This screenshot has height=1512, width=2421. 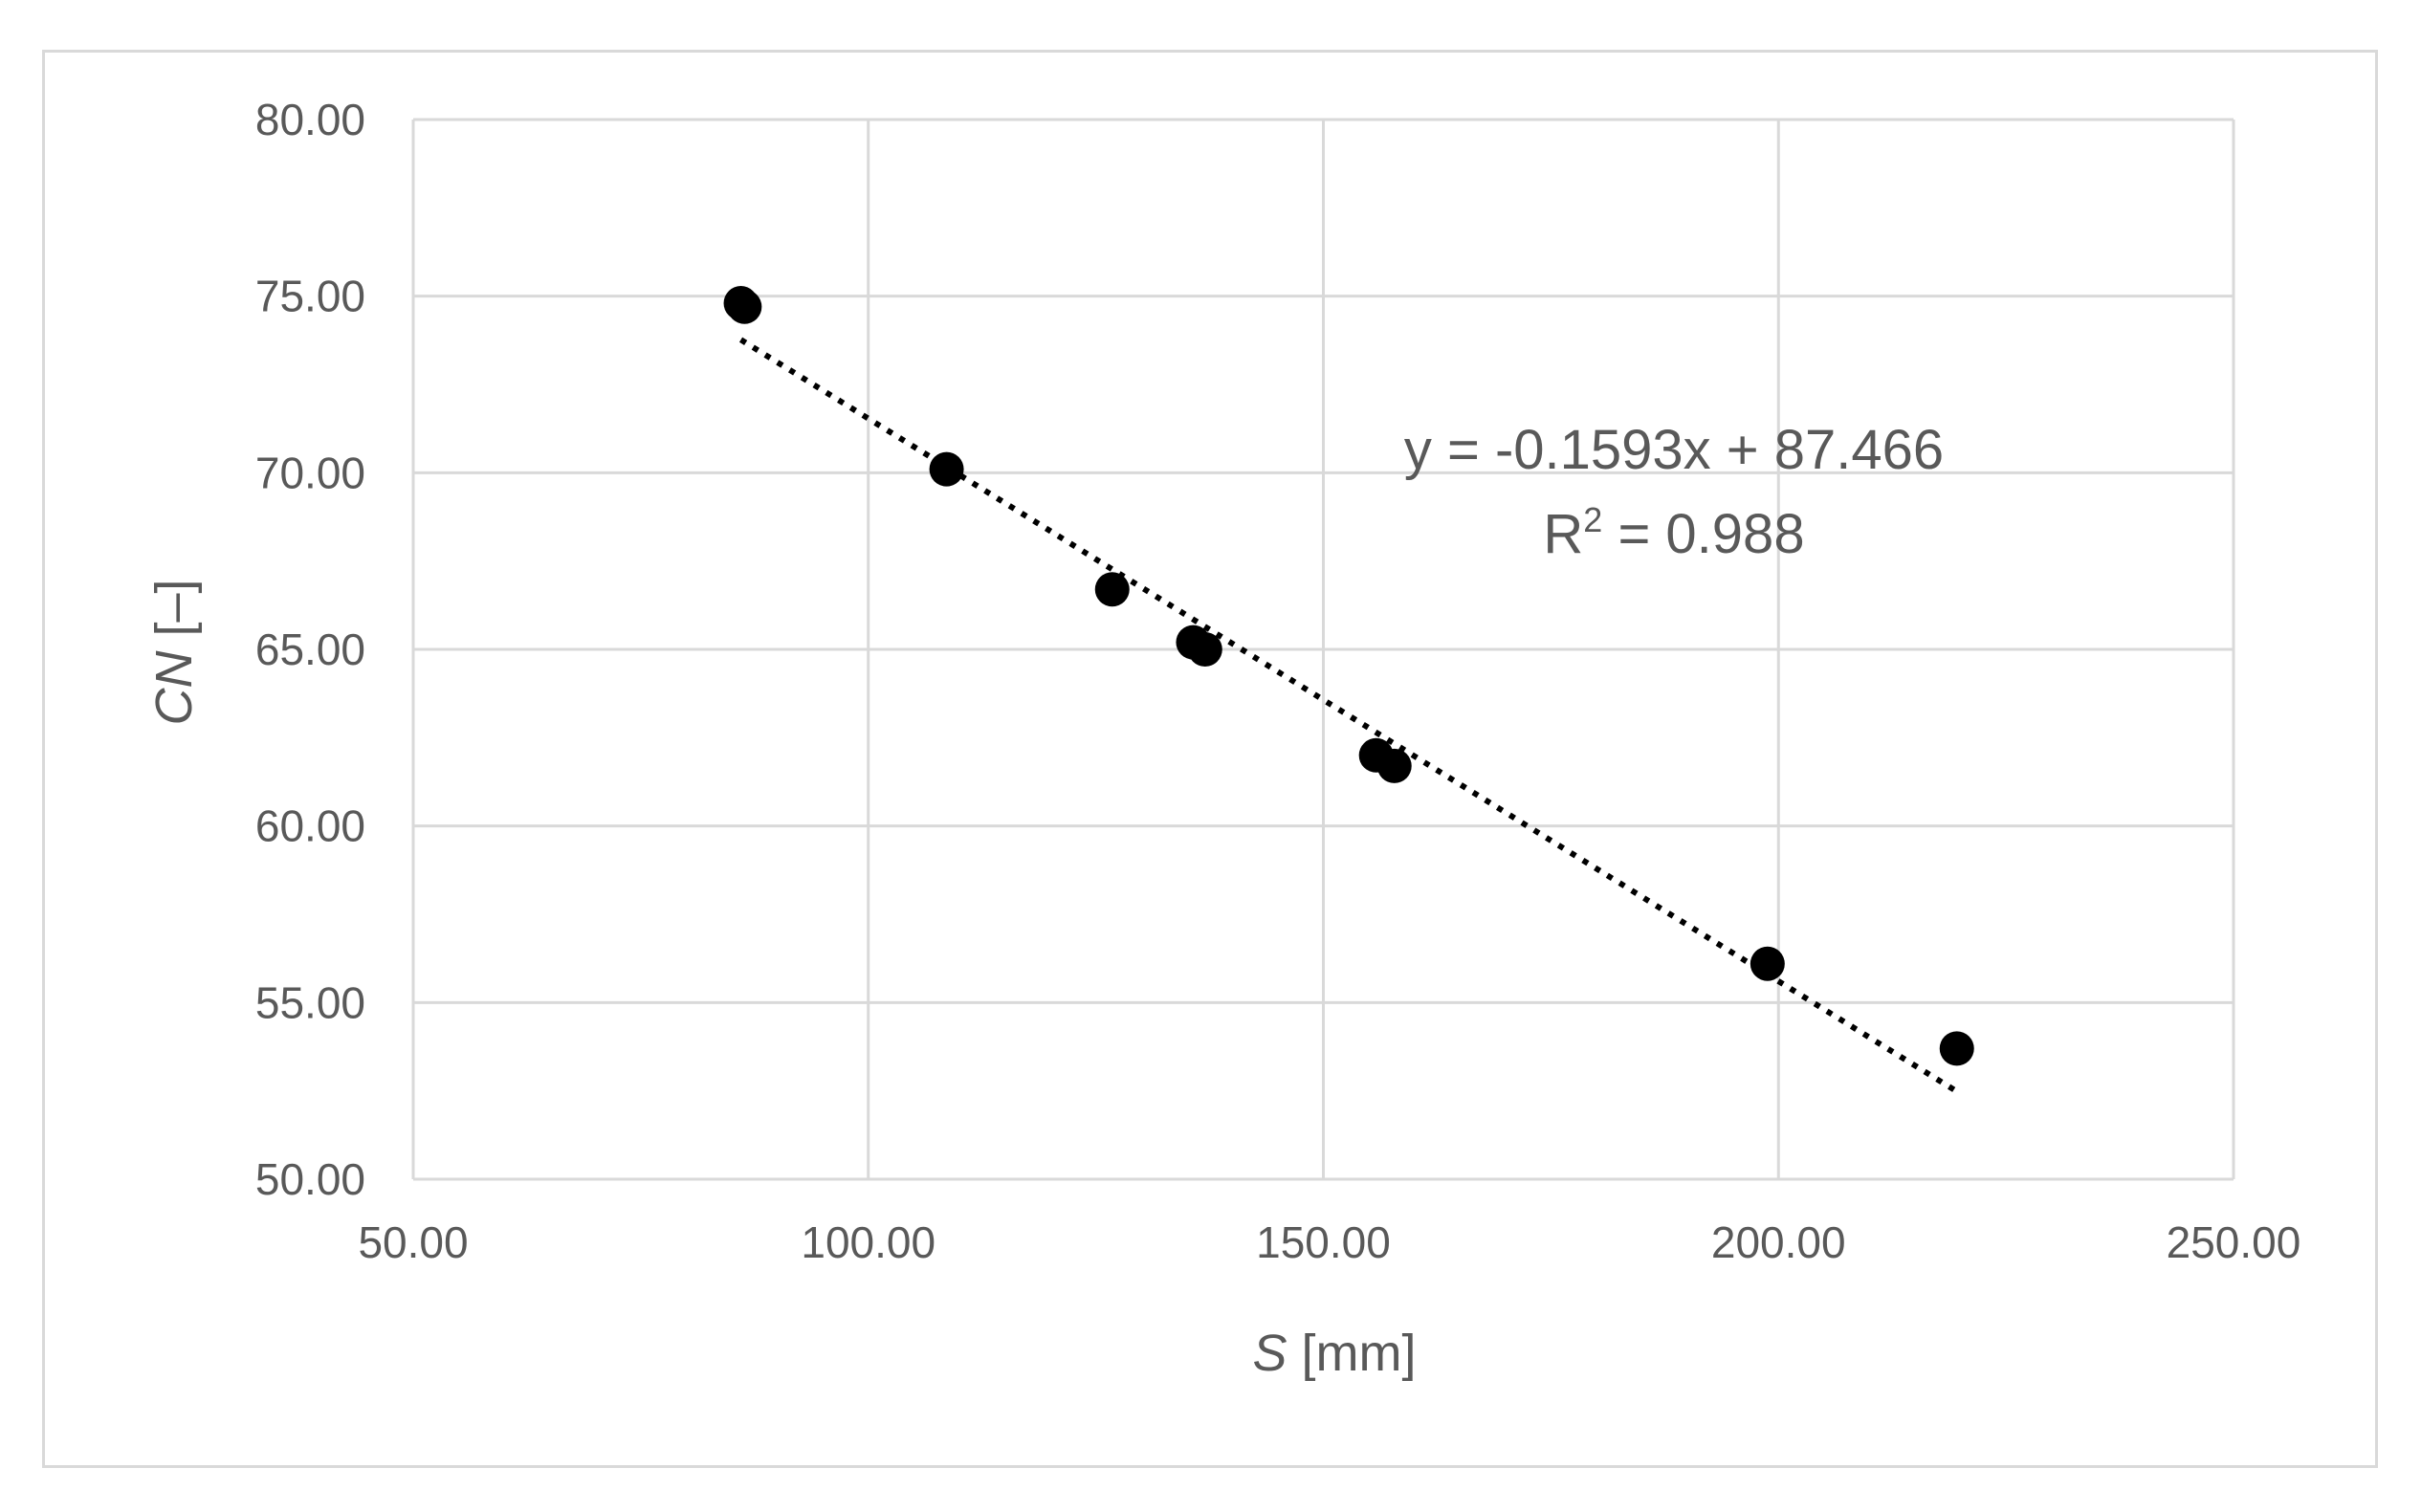 What do you see at coordinates (310, 649) in the screenshot?
I see `y-tick-label: 65.00` at bounding box center [310, 649].